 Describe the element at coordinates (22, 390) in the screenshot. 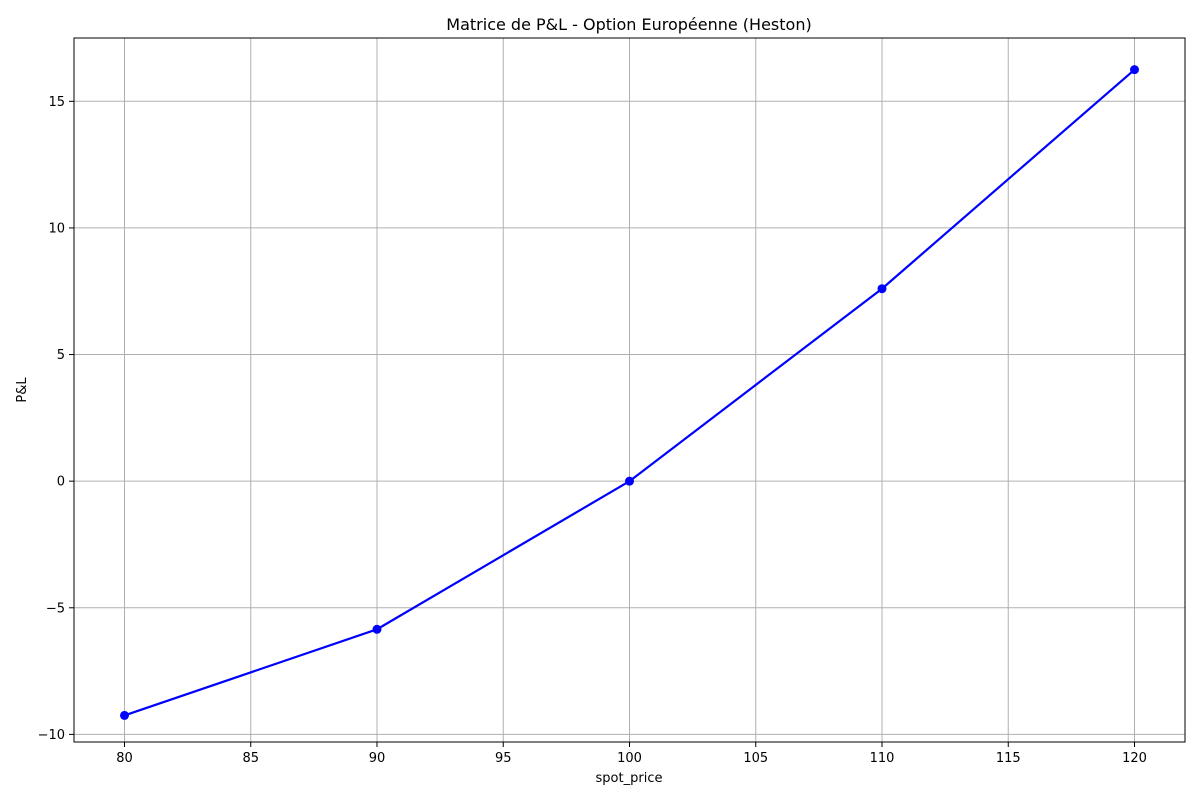

I see `y-axis-label: P&L` at that location.